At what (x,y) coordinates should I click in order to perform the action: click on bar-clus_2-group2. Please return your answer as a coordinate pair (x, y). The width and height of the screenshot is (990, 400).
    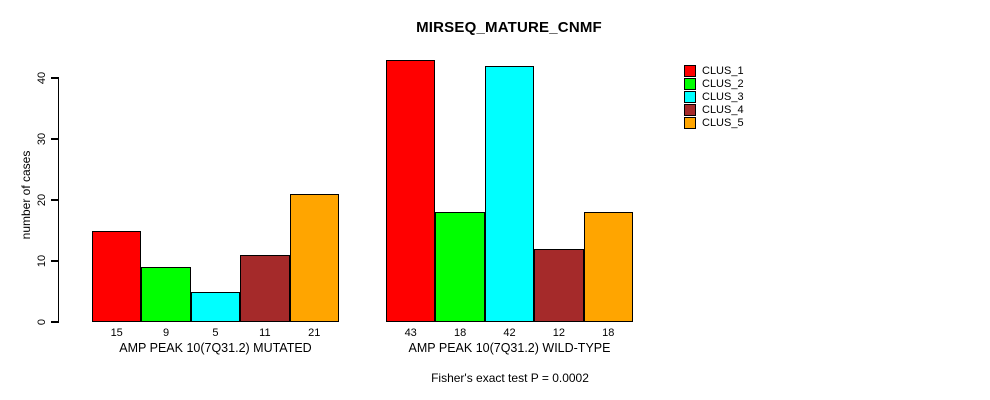
    Looking at the image, I should click on (460, 267).